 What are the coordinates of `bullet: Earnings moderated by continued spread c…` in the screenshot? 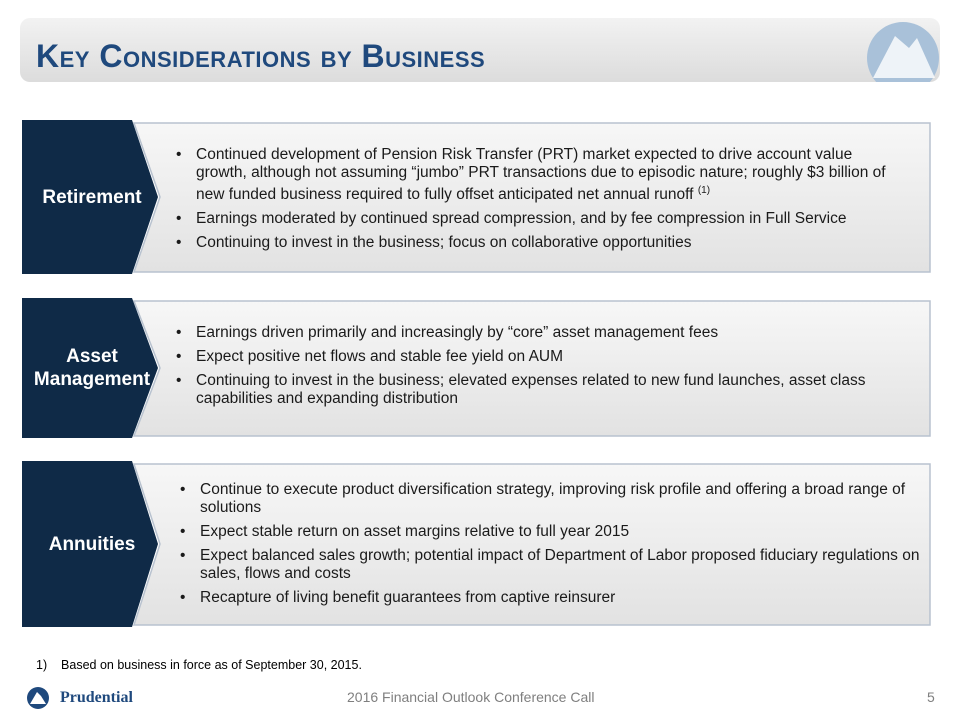 It's located at (532, 219).